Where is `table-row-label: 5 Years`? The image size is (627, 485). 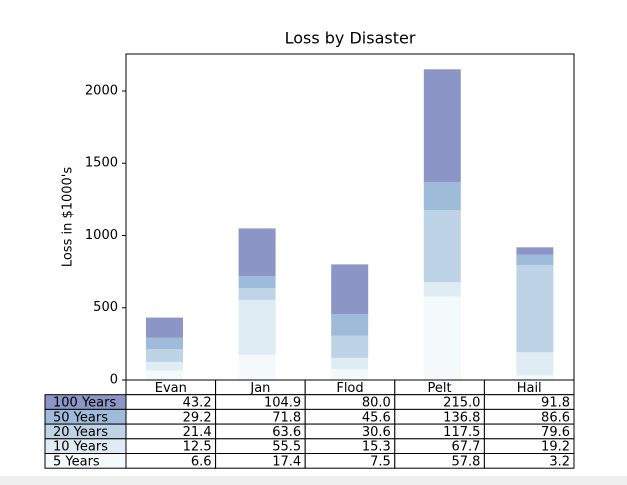
table-row-label: 5 Years is located at coordinates (76, 461).